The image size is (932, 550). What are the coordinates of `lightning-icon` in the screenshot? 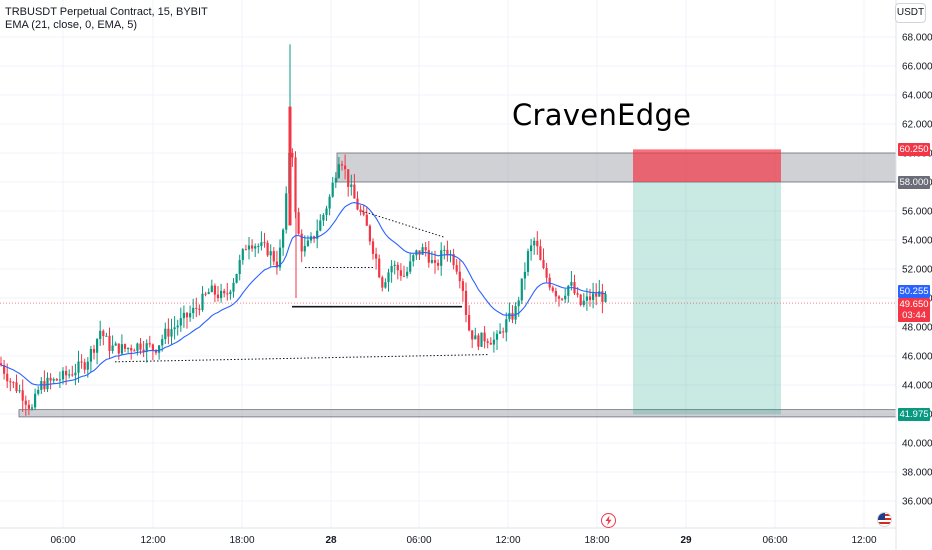 It's located at (608, 520).